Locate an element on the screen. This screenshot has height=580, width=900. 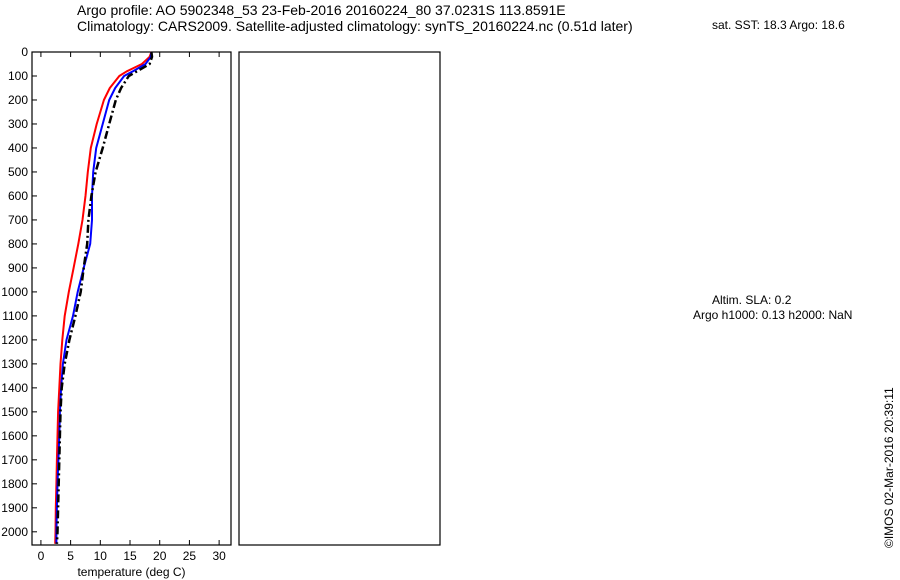
x-tick-label: 20 is located at coordinates (160, 556).